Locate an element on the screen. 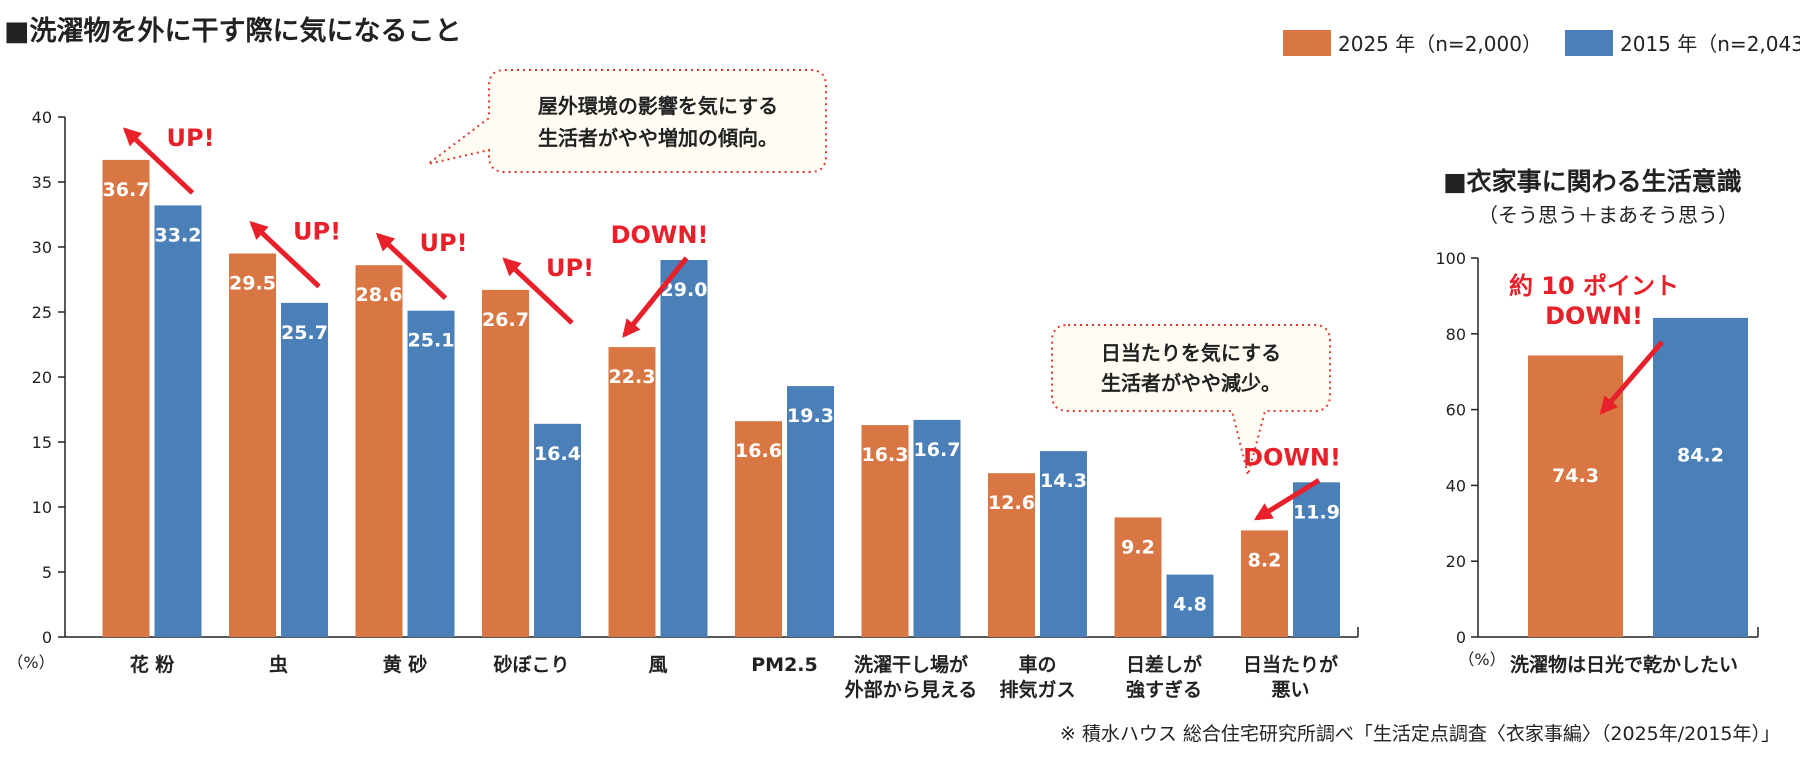 The height and width of the screenshot is (760, 1800). main-y-unit: （%） is located at coordinates (30, 662).